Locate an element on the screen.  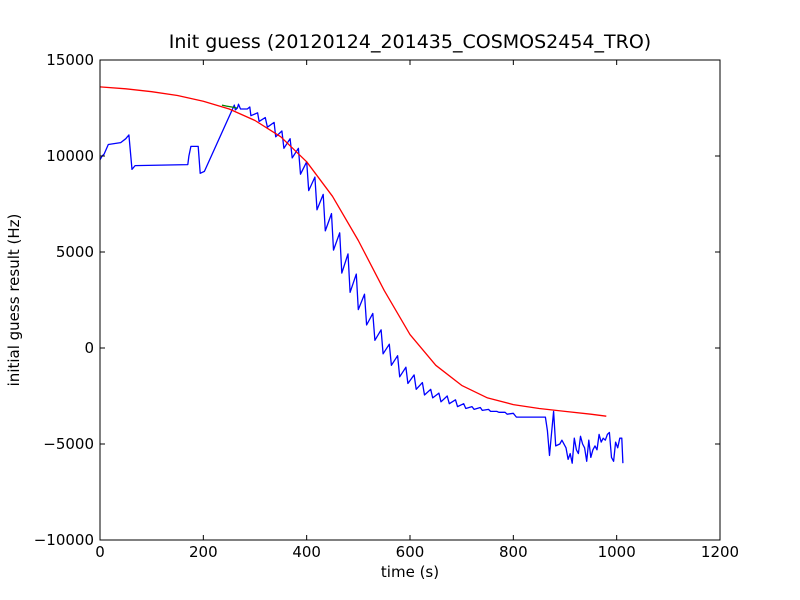
x-tick-label: 0 is located at coordinates (100, 552).